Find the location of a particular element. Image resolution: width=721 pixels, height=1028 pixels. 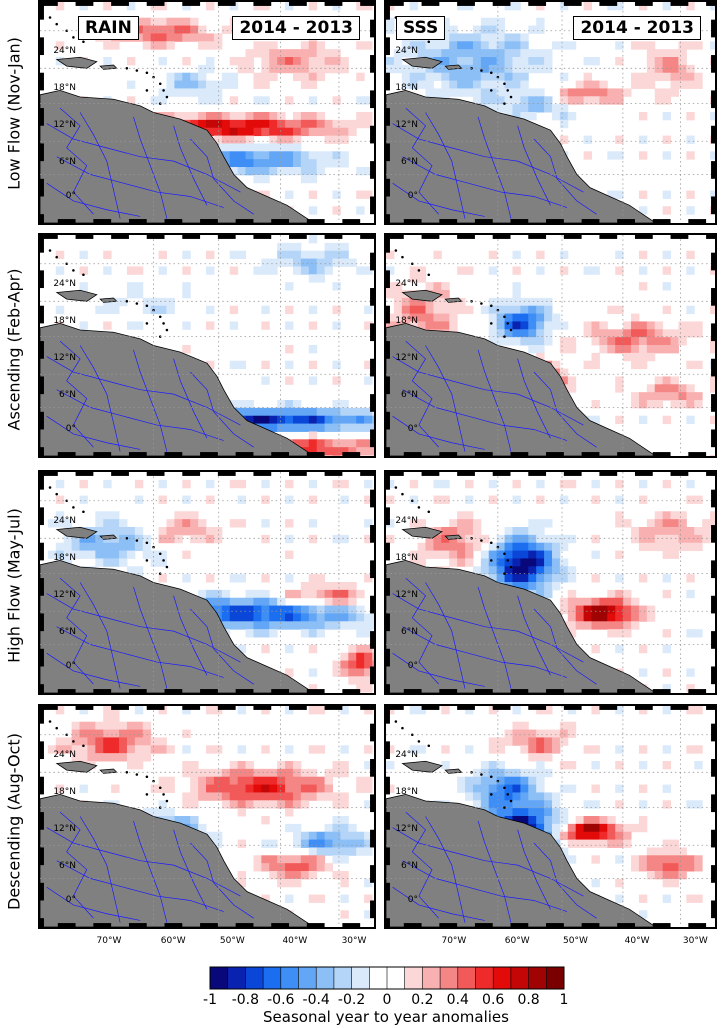

longitude-tick-label: 70°W is located at coordinates (454, 941).